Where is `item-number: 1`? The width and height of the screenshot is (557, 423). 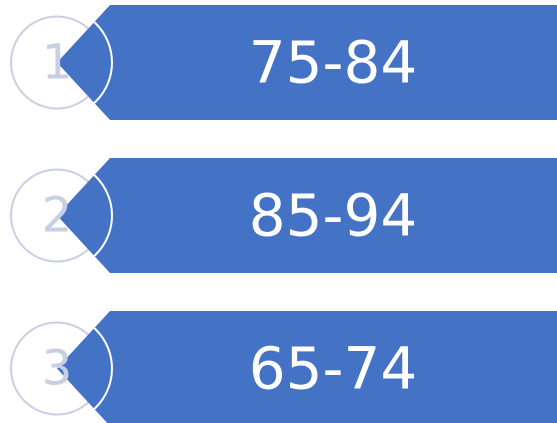
item-number: 1 is located at coordinates (57, 63).